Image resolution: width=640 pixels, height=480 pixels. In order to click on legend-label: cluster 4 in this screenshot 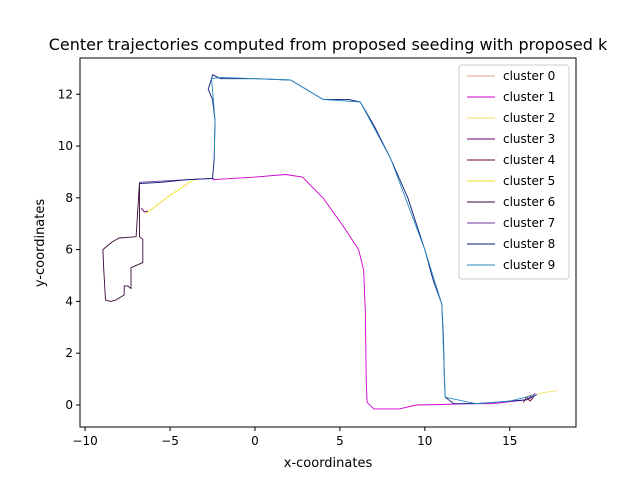, I will do `click(529, 160)`.